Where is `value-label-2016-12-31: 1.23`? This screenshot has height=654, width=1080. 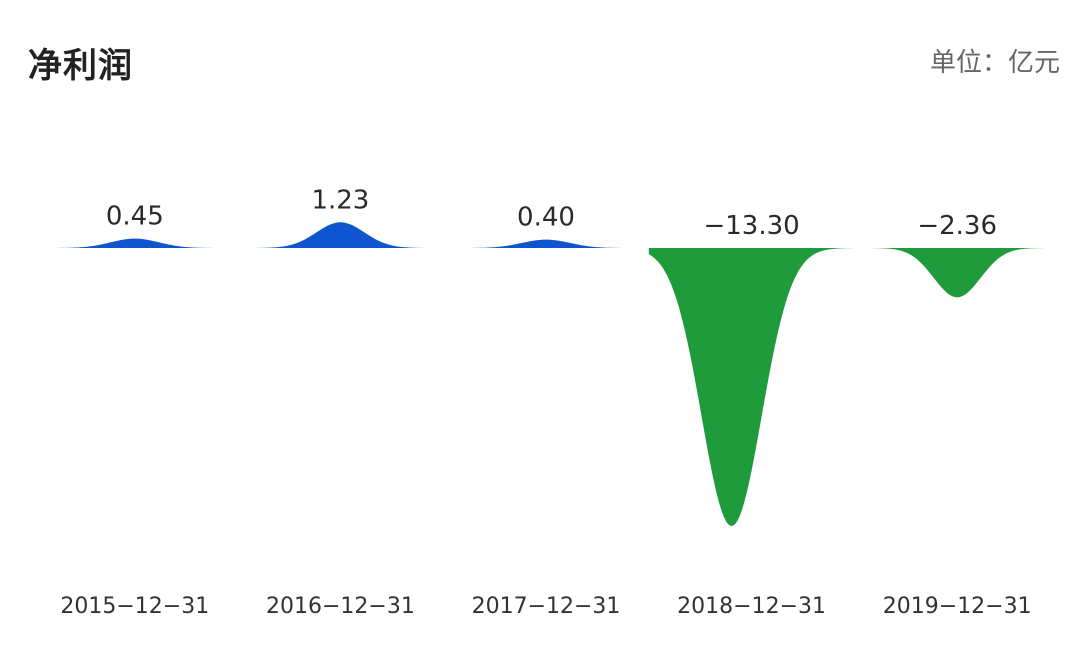 value-label-2016-12-31: 1.23 is located at coordinates (340, 200).